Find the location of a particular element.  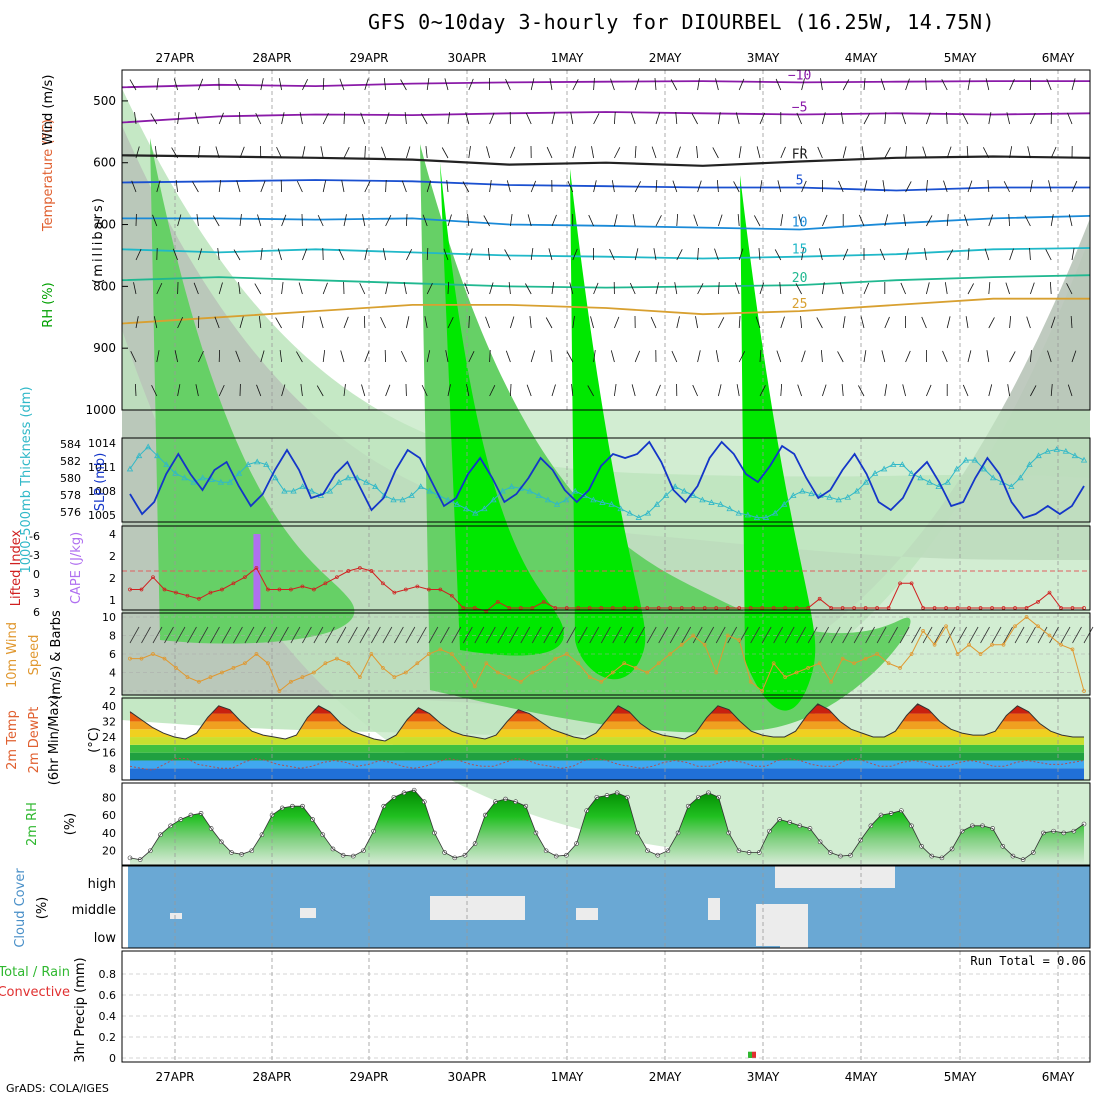

dewpoint-line is located at coordinates (607, 764).